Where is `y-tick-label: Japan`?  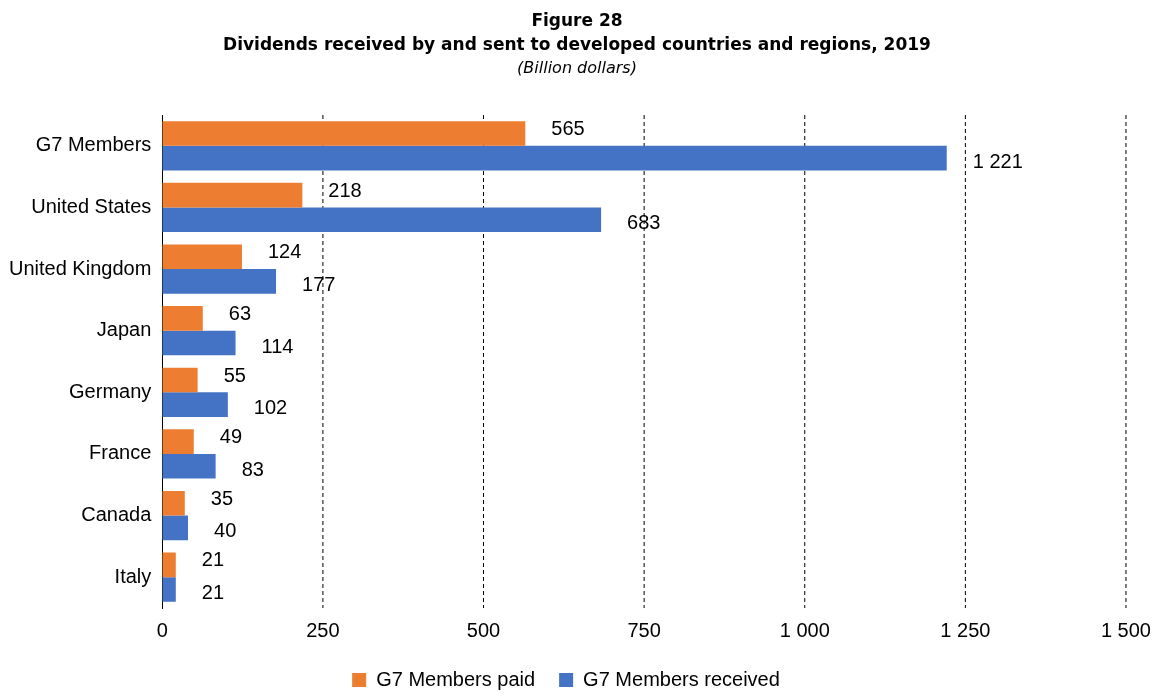
y-tick-label: Japan is located at coordinates (124, 329).